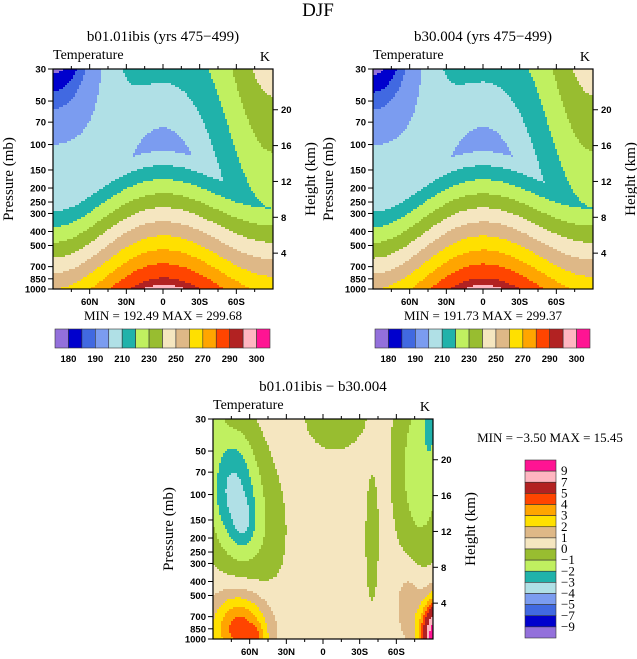 Image resolution: width=637 pixels, height=659 pixels. I want to click on y-tick-label: 150, so click(38, 170).